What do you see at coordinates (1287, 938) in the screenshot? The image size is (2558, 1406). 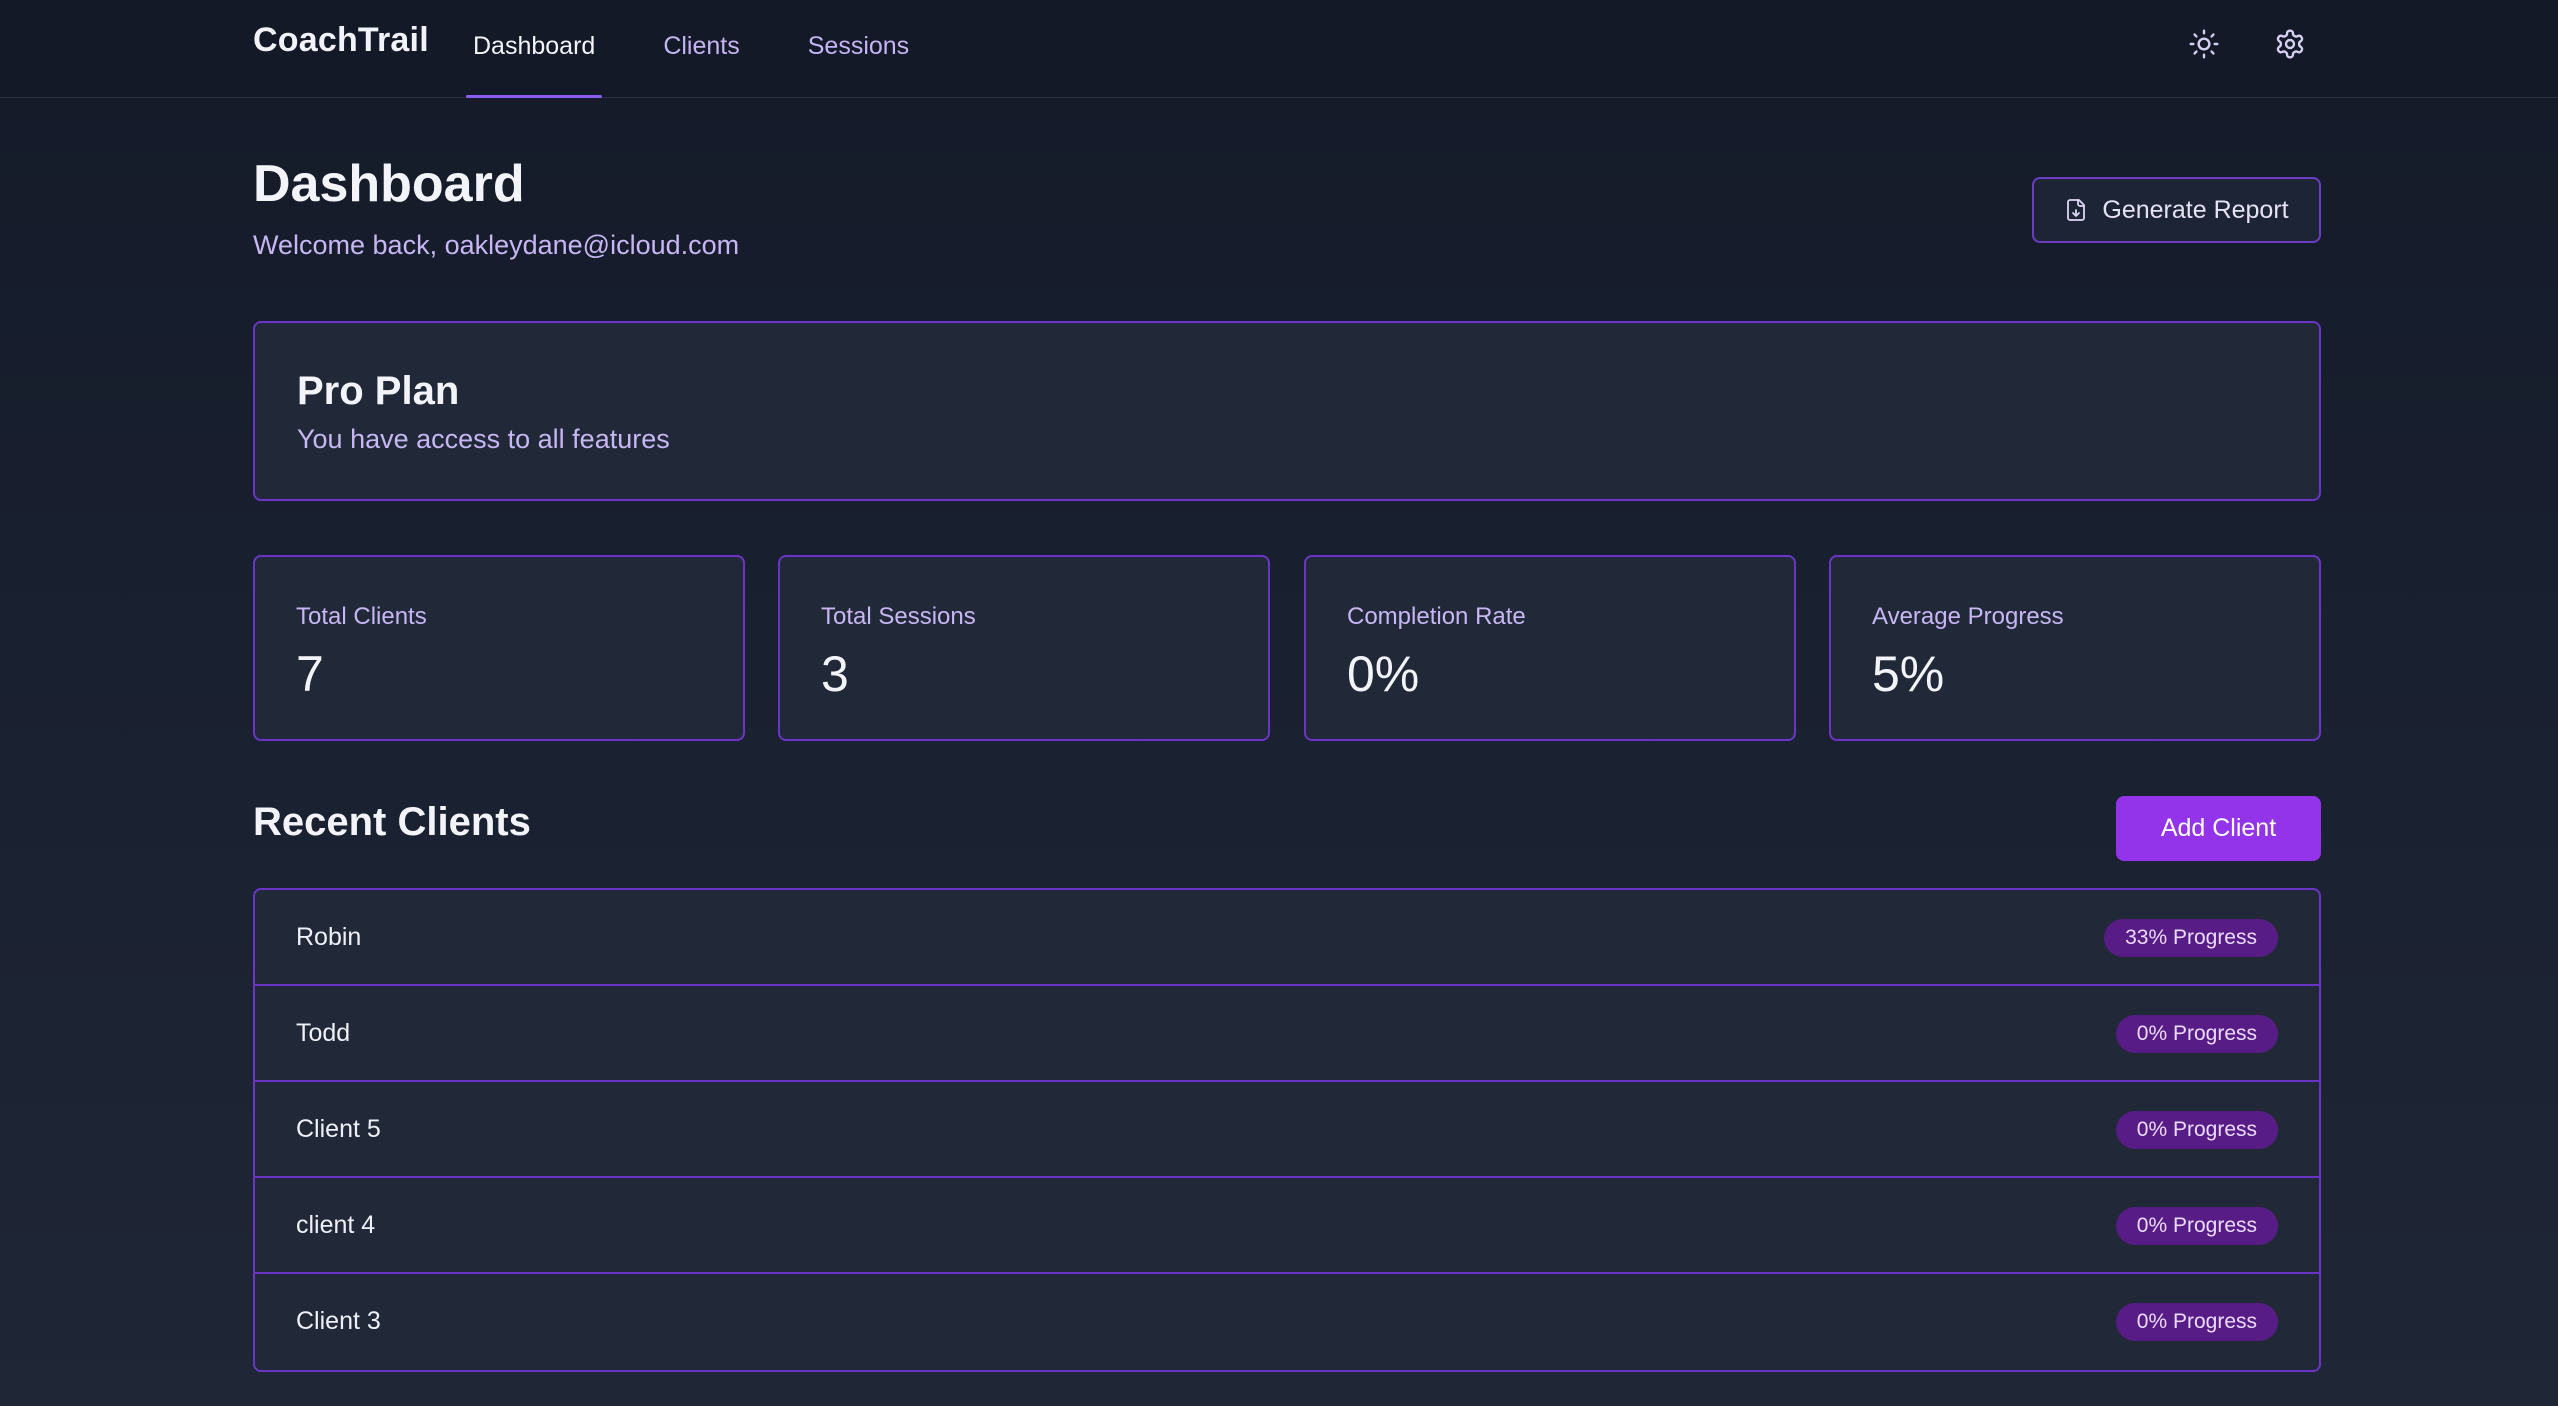 I see `client-row-robin: Robin 33% Progress` at bounding box center [1287, 938].